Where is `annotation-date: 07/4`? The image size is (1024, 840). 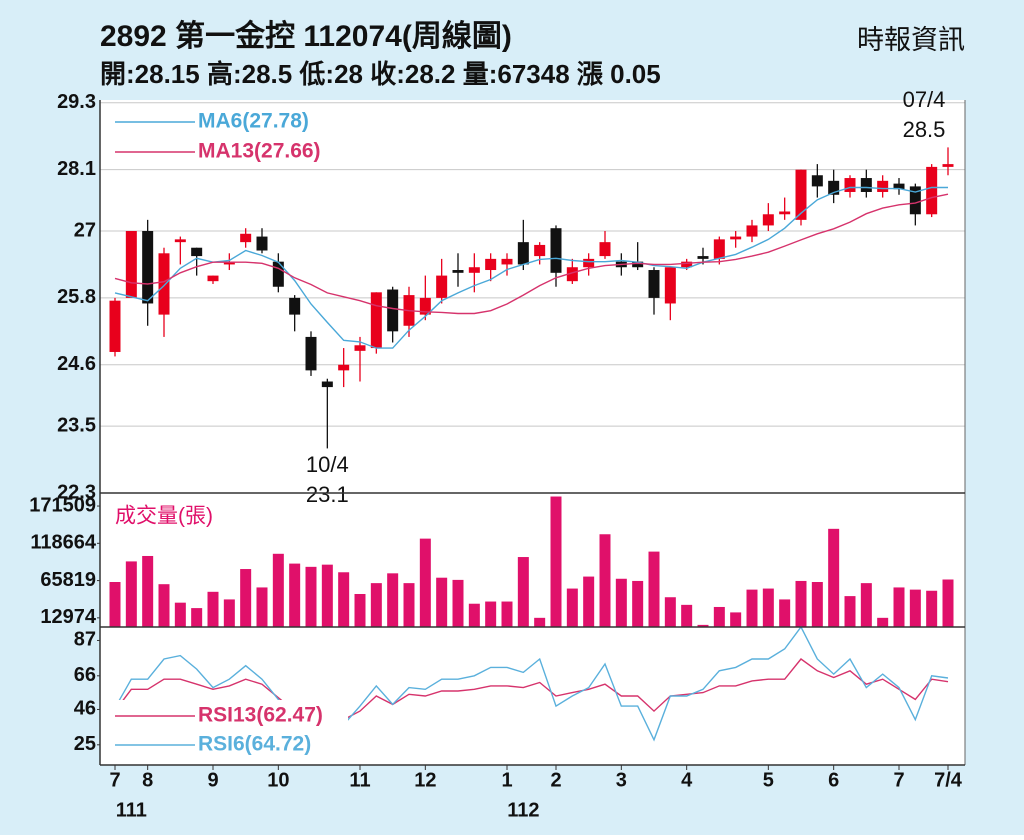
annotation-date: 07/4 is located at coordinates (924, 99).